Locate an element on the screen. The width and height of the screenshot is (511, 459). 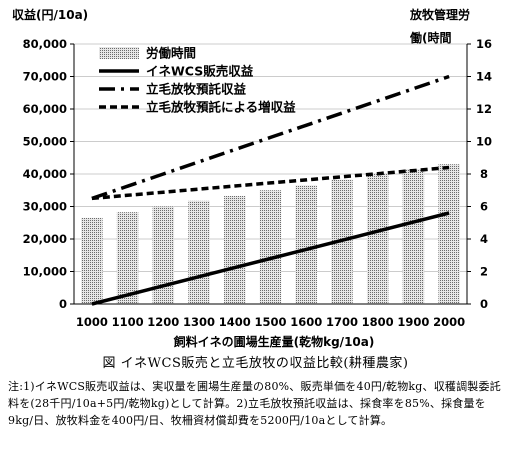
left-tick-label: 20,000 is located at coordinates (45, 239).